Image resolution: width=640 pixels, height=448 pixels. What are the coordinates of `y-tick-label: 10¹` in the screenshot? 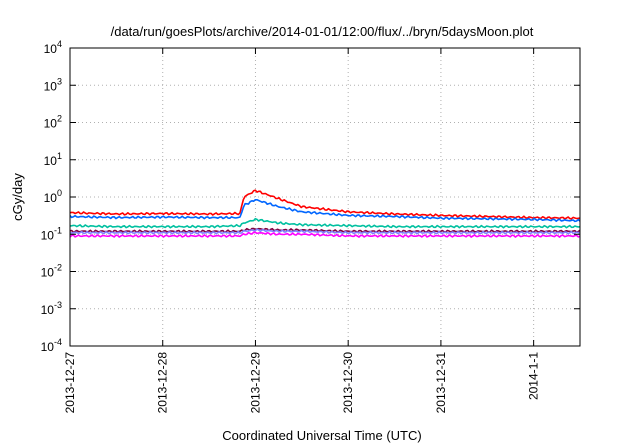 It's located at (53, 159).